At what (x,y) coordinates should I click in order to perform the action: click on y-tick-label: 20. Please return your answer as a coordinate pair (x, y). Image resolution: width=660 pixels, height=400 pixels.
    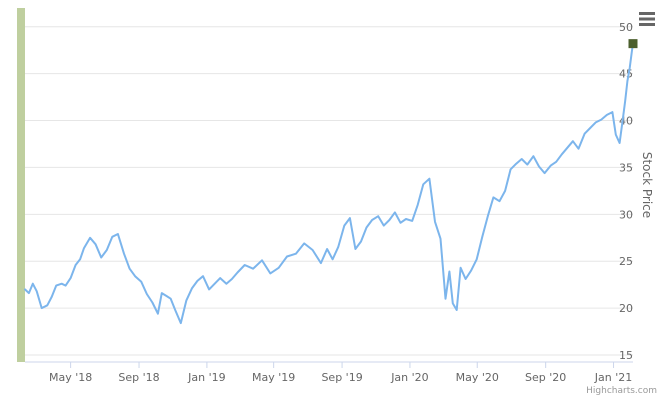
    Looking at the image, I should click on (626, 308).